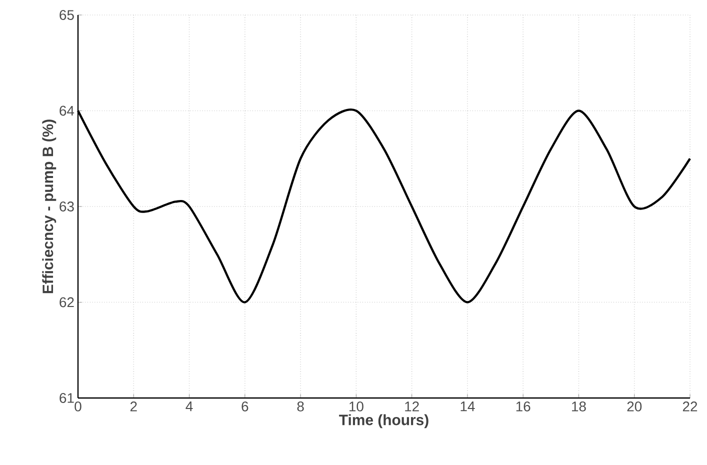  Describe the element at coordinates (634, 407) in the screenshot. I see `x-tick-label: 20` at that location.